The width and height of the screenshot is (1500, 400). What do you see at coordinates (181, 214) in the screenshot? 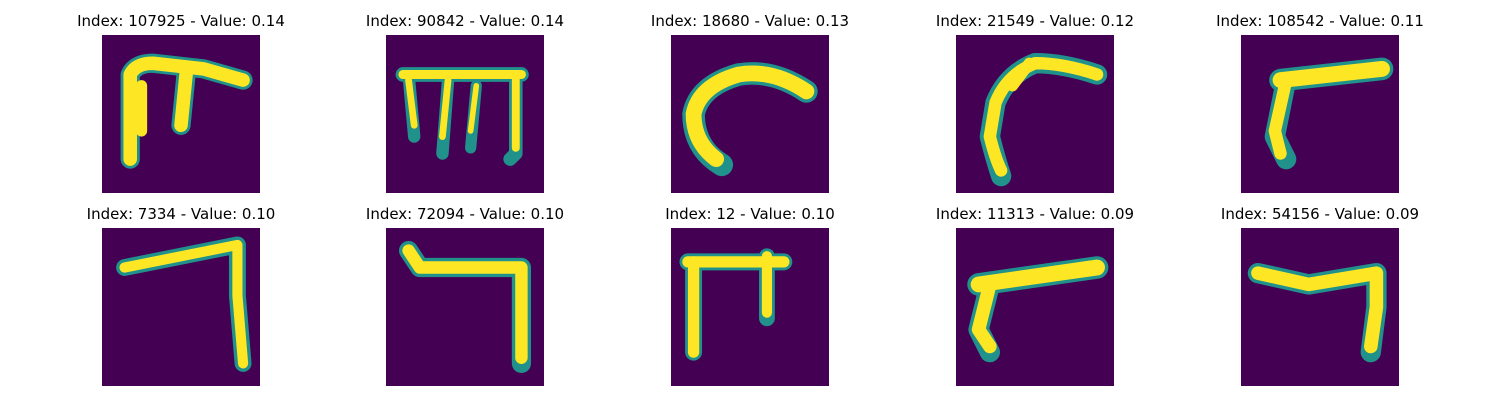
I see `panel-title: Index: 7334 - Value: 0.10` at bounding box center [181, 214].